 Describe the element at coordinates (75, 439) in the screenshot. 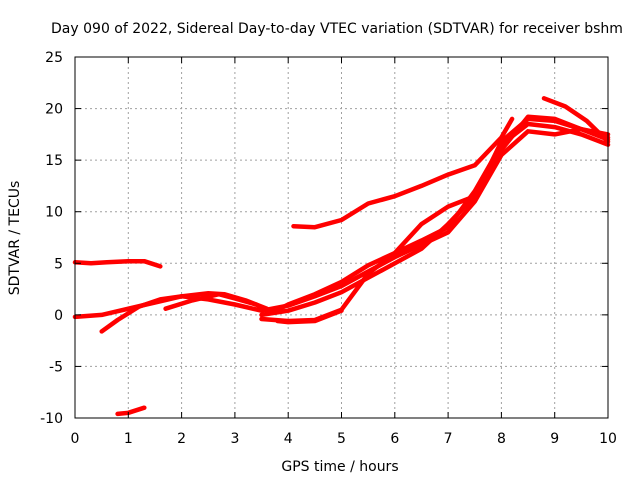

I see `x-tick-label: 0` at that location.